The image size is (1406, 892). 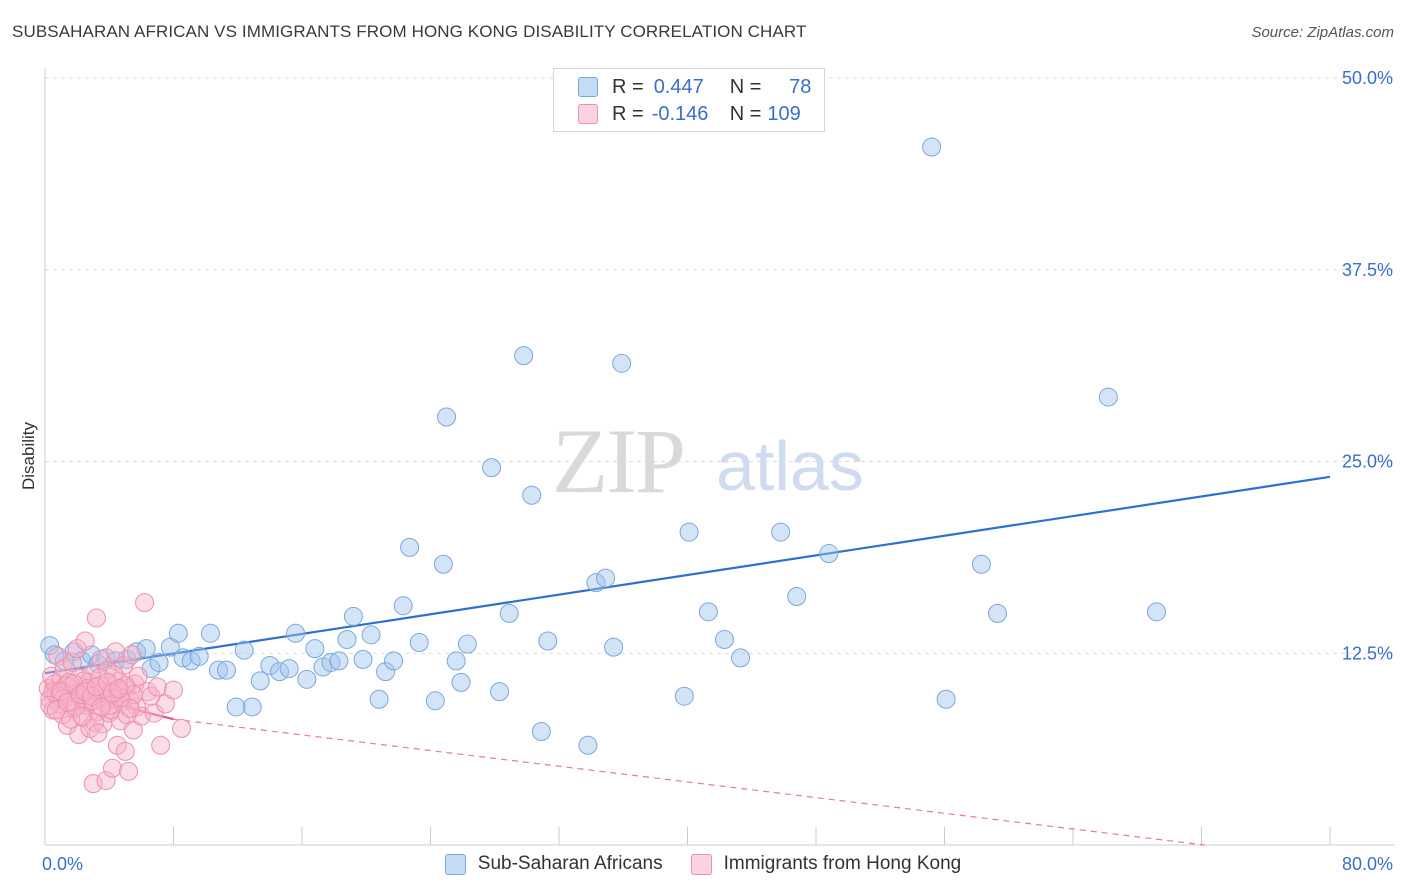 I want to click on r-value: -0.146, so click(x=680, y=113).